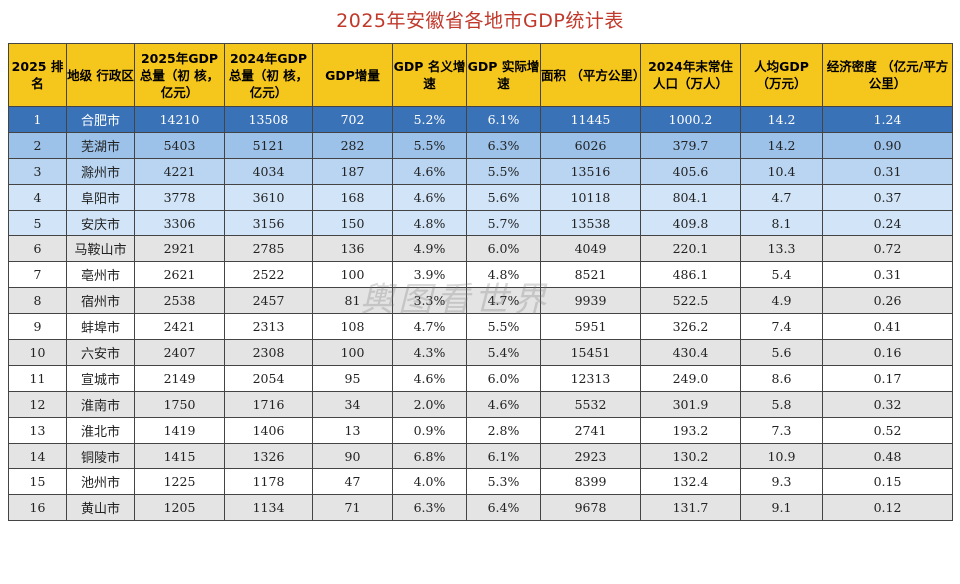 This screenshot has width=960, height=584. I want to click on city-cell: 安庆市, so click(100, 223).